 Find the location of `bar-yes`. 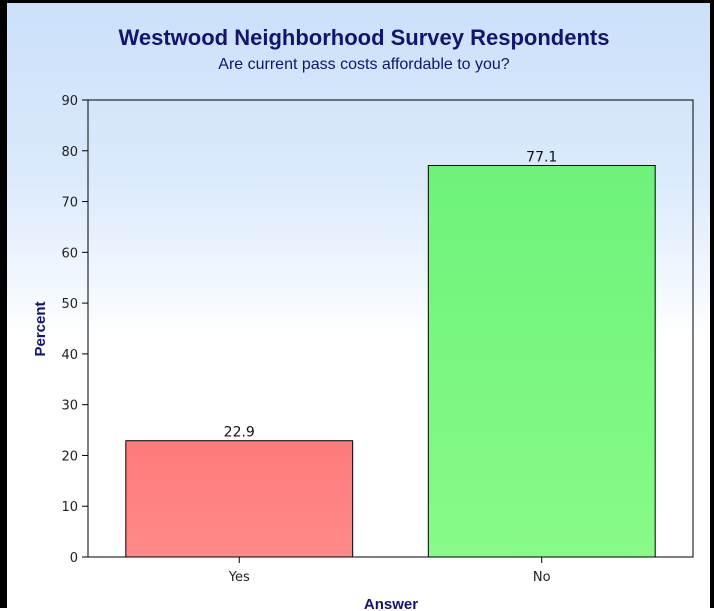

bar-yes is located at coordinates (239, 499).